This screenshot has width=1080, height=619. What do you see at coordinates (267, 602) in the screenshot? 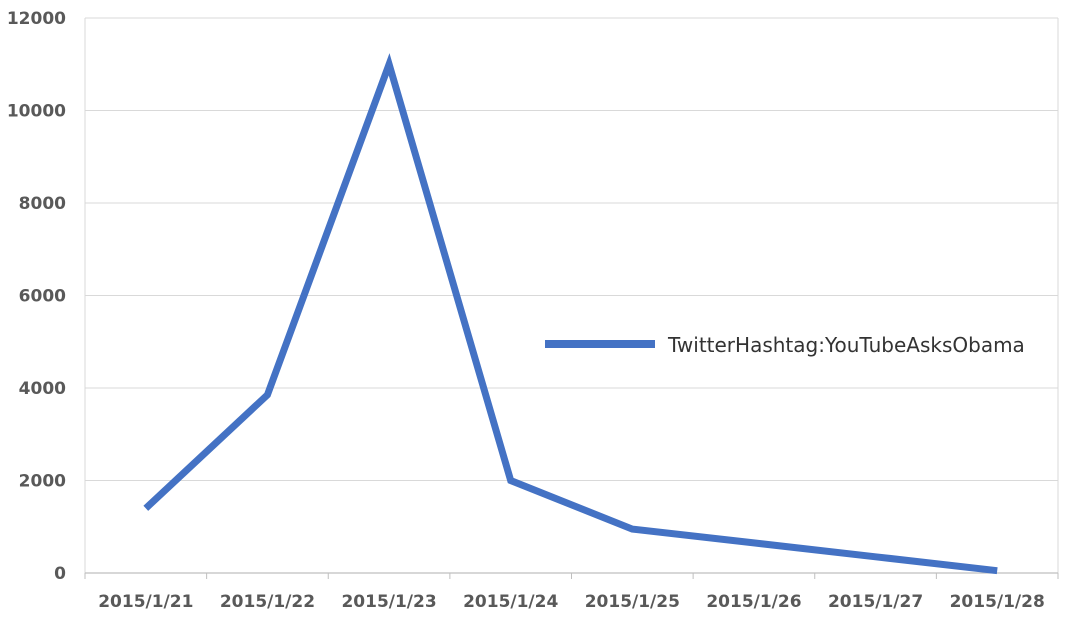
I see `x-tick-label-2015/1/22: 2015/1/22` at bounding box center [267, 602].